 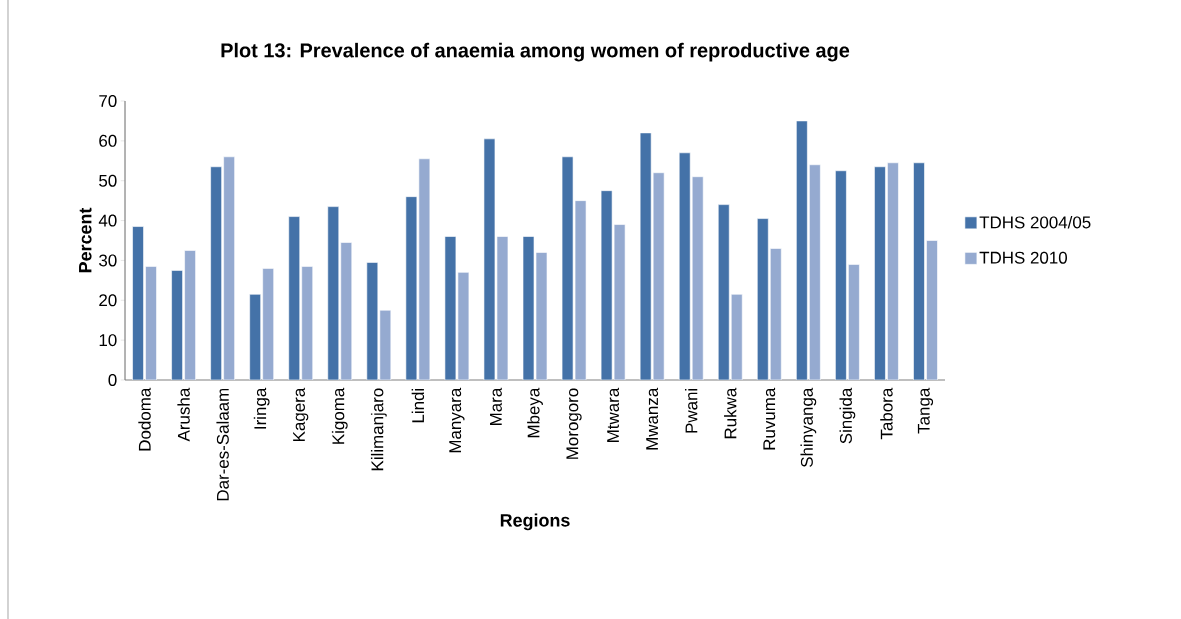 What do you see at coordinates (108, 100) in the screenshot?
I see `y-tick-label: 70` at bounding box center [108, 100].